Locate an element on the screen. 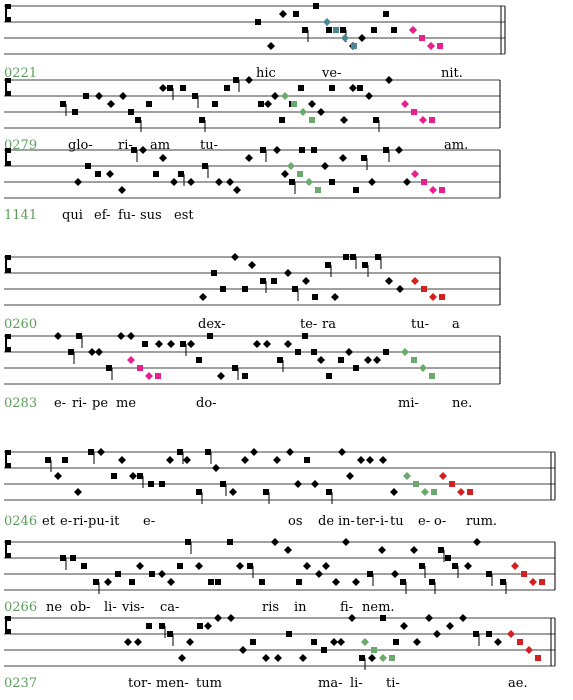 This screenshot has height=700, width=573. system-number: 0260 is located at coordinates (21, 324).